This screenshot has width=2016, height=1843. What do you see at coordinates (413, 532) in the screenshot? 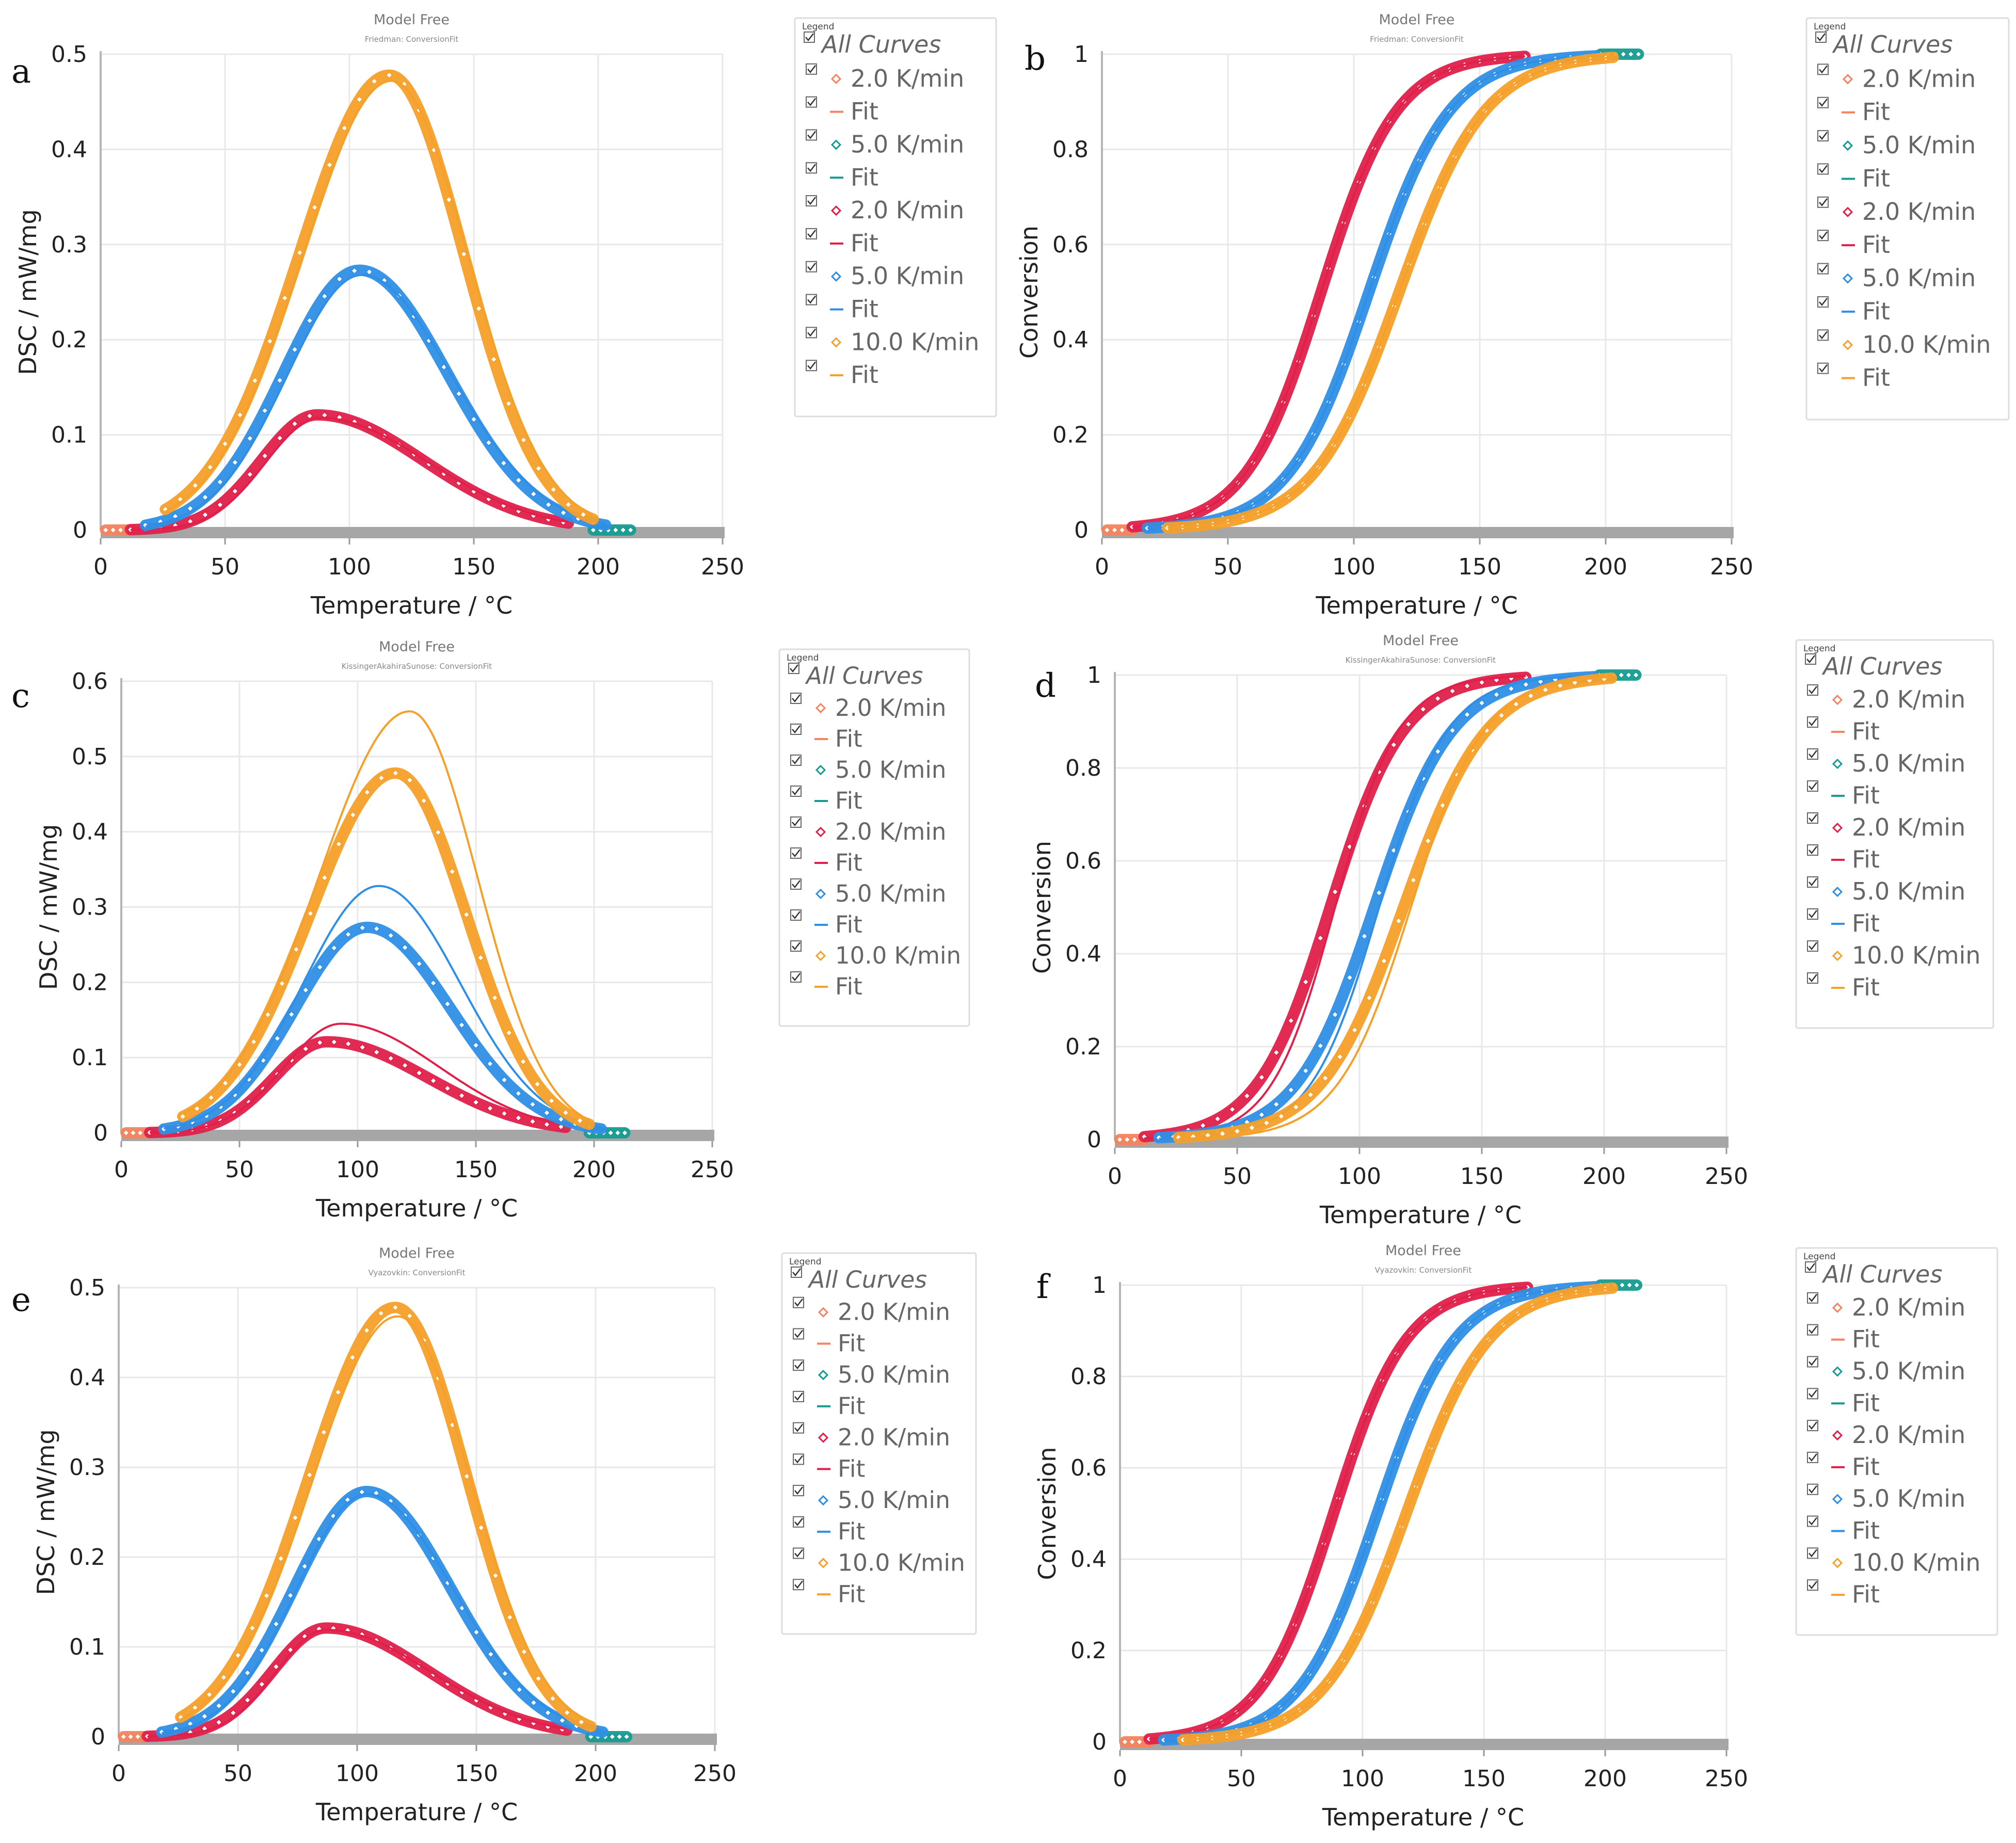
I see `x-axis-band` at bounding box center [413, 532].